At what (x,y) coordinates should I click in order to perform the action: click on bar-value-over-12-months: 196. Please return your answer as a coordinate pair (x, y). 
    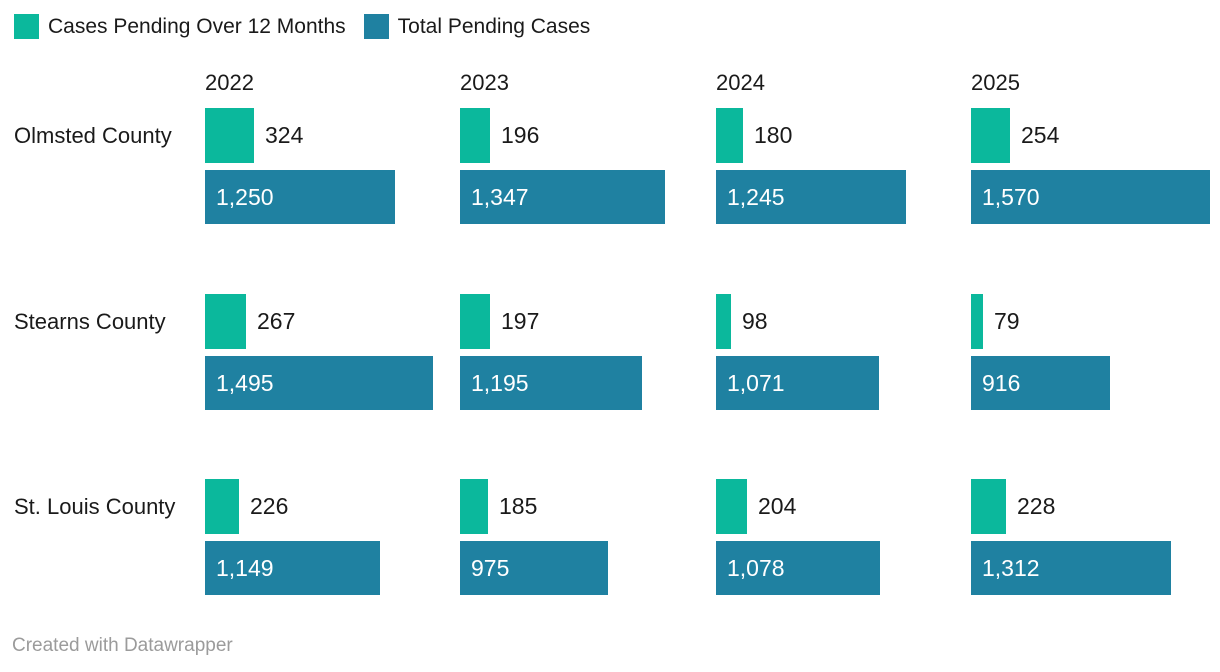
    Looking at the image, I should click on (520, 135).